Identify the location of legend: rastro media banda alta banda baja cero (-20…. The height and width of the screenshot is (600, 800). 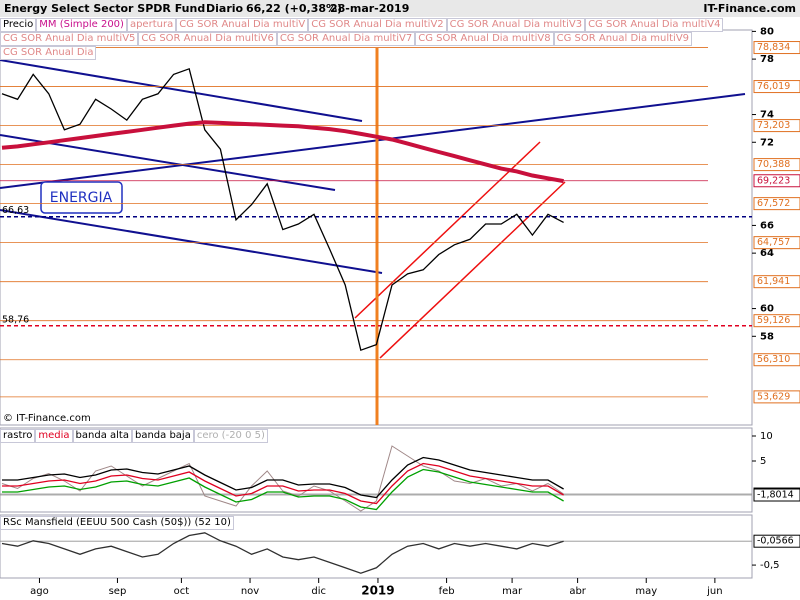
(376, 436).